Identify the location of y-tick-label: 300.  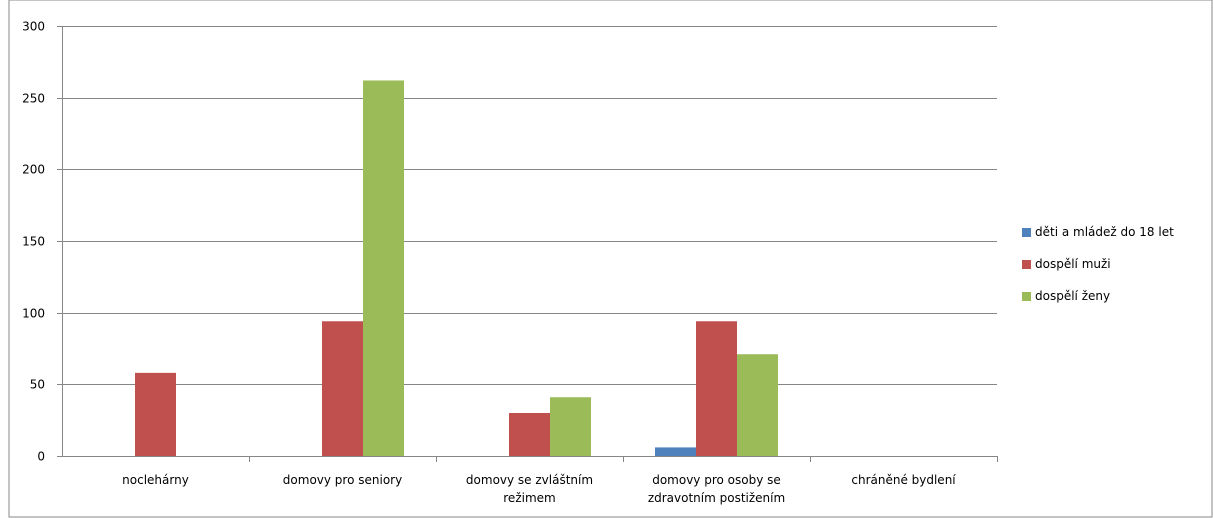
(33, 27).